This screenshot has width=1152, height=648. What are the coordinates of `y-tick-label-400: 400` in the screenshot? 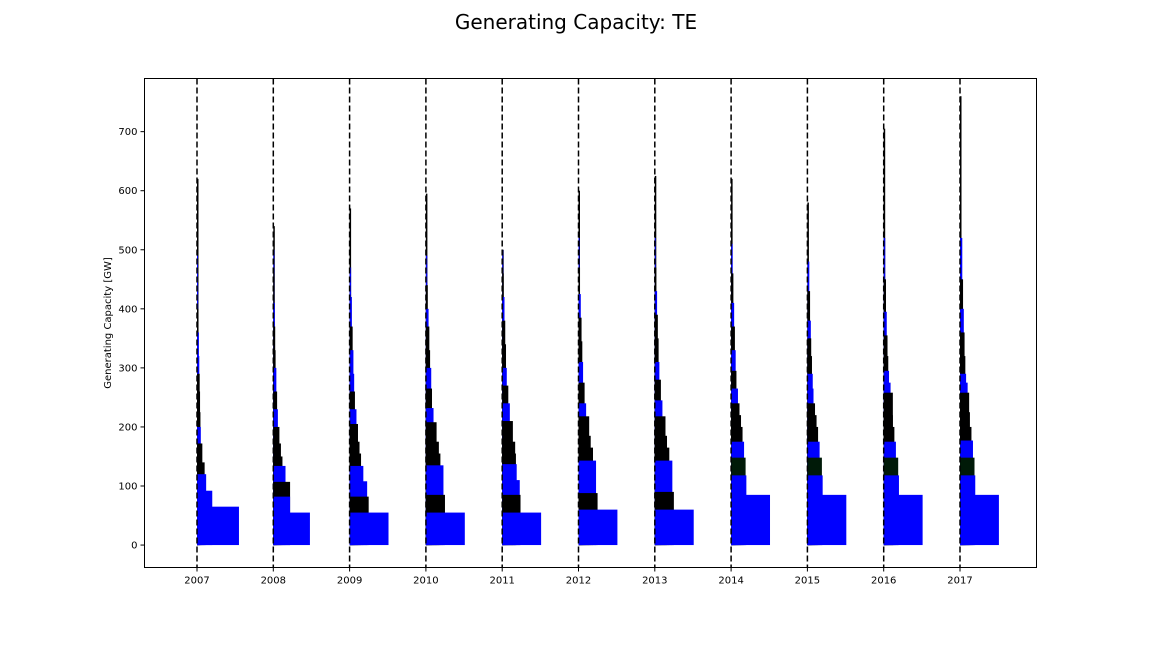 It's located at (127, 309).